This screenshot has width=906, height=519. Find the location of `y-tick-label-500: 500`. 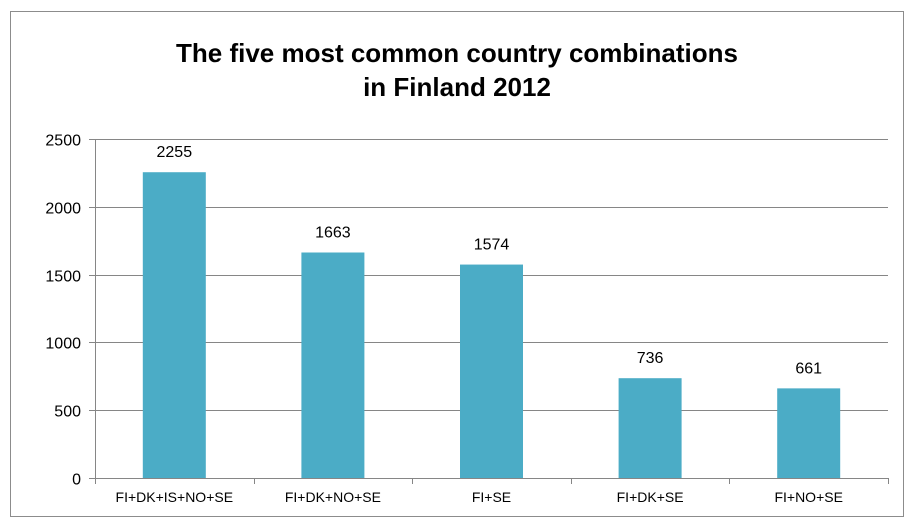

y-tick-label-500: 500 is located at coordinates (67, 412).